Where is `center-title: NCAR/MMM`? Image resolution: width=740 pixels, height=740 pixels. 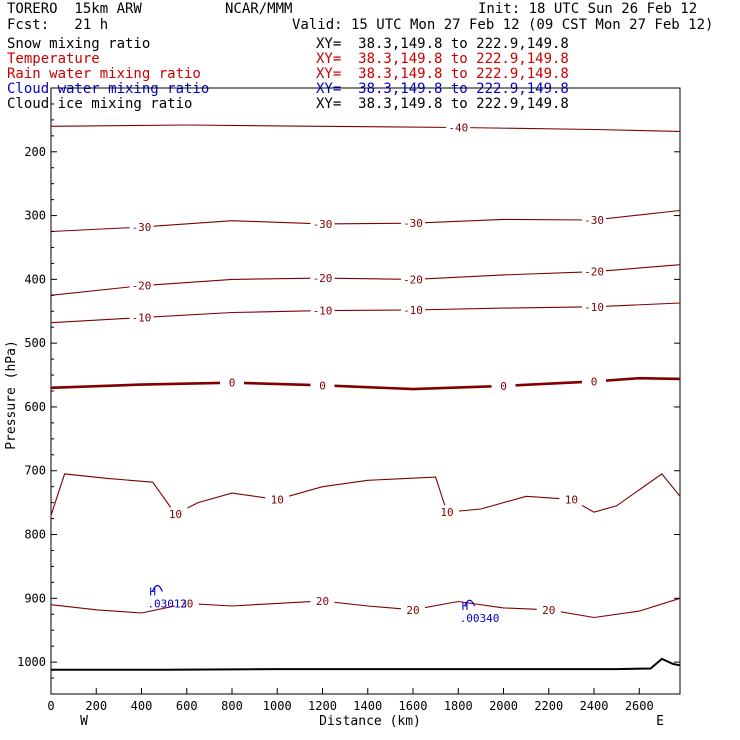 center-title: NCAR/MMM is located at coordinates (259, 9).